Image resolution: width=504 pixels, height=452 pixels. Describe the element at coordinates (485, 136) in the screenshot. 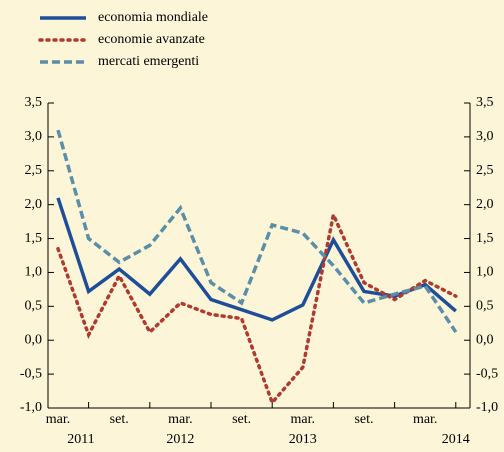

I see `y2-tick-label: 3,0` at that location.